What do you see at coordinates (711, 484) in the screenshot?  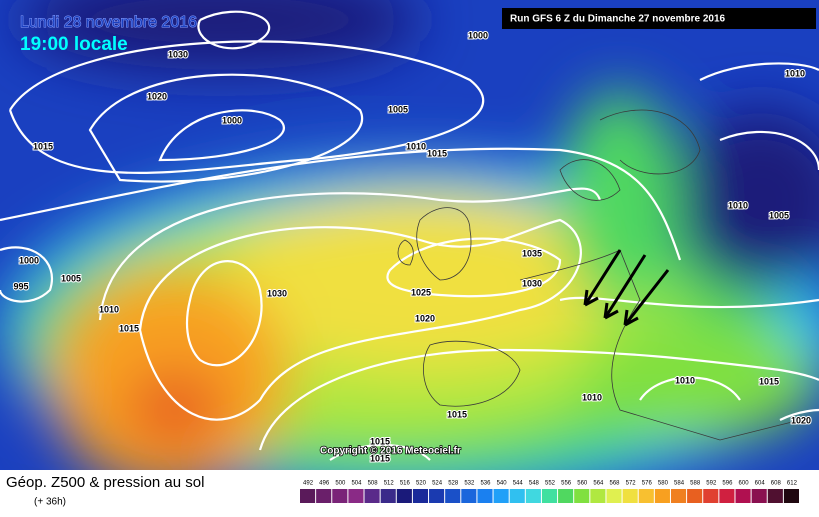 I see `scale-tick-label: 592` at bounding box center [711, 484].